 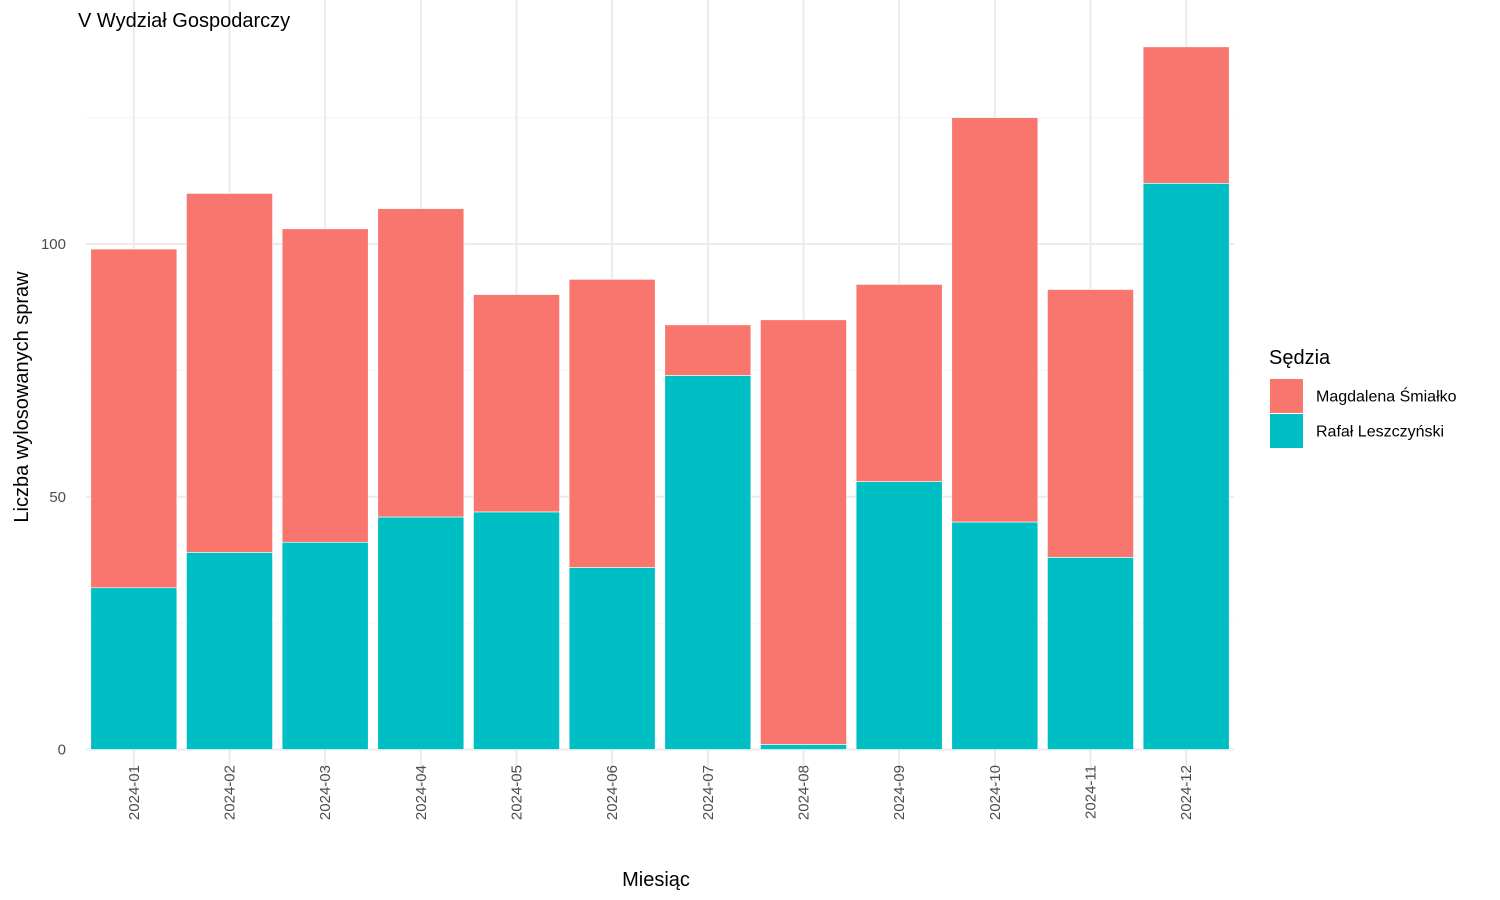 What do you see at coordinates (22, 397) in the screenshot?
I see `y-axis-title: Liczba wylosowanych spraw` at bounding box center [22, 397].